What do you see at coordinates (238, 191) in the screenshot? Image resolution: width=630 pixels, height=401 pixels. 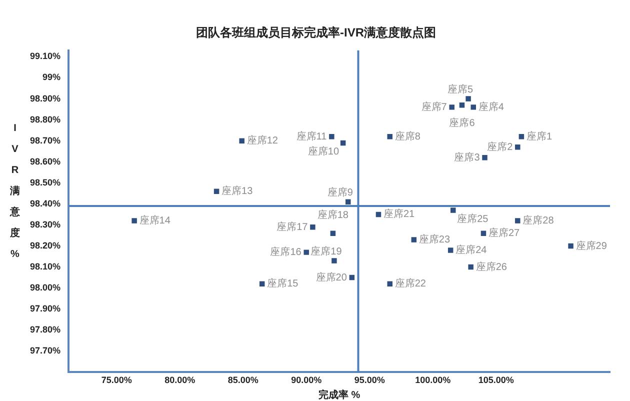 I see `annotation: 座席13` at bounding box center [238, 191].